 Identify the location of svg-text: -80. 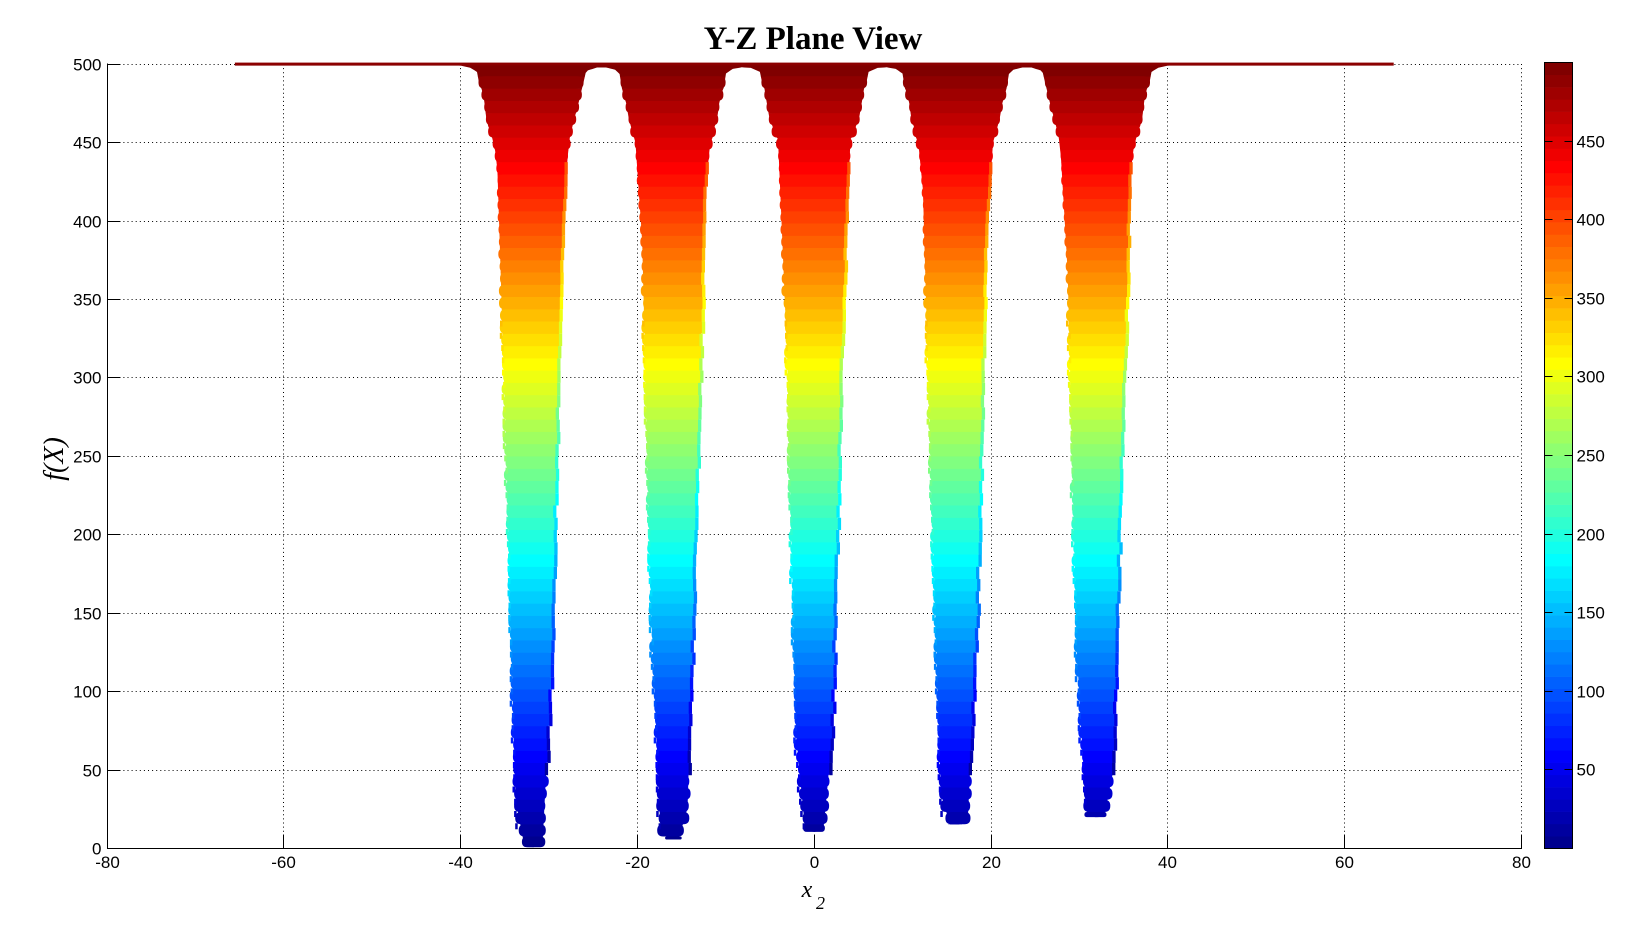
(107, 862).